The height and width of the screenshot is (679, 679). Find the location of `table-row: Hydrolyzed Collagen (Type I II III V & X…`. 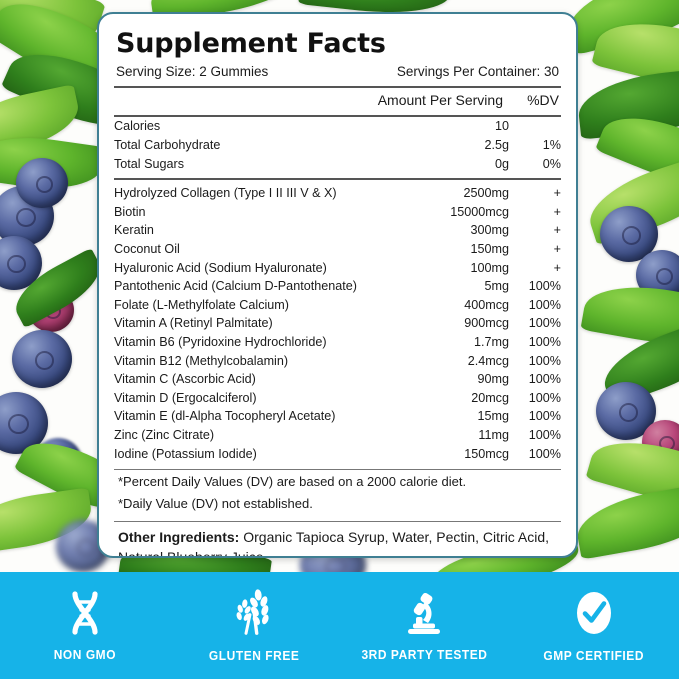

table-row: Hydrolyzed Collagen (Type I II III V & X… is located at coordinates (337, 193).